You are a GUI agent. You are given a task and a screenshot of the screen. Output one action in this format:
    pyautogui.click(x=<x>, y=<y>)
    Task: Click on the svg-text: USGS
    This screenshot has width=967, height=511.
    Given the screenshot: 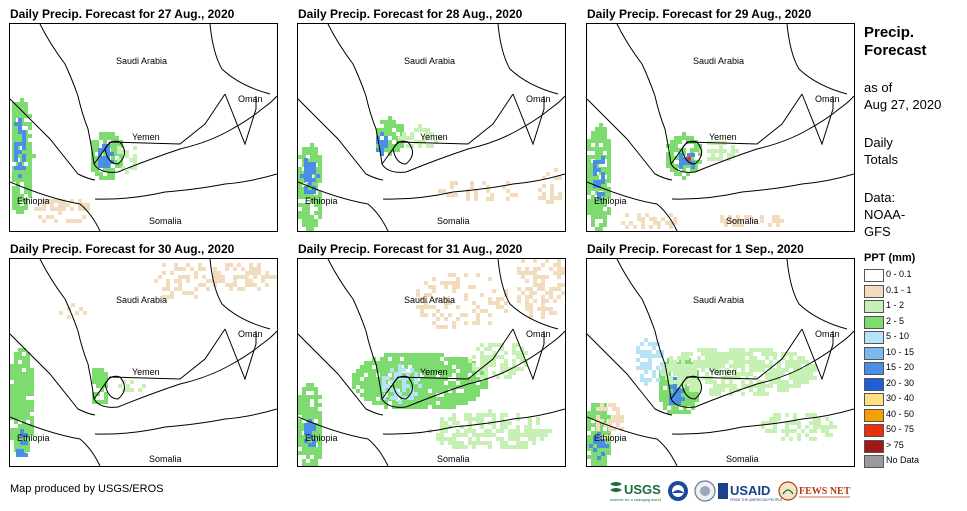 What is the action you would take?
    pyautogui.click(x=642, y=489)
    